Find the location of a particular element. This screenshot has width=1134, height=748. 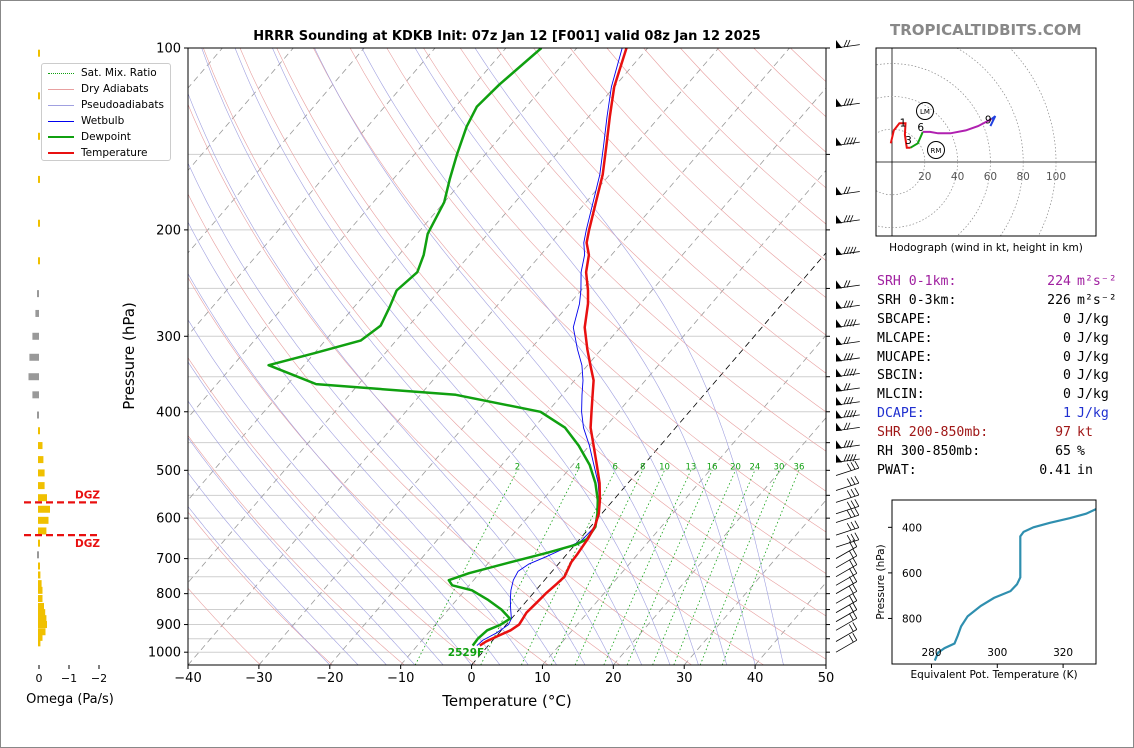

dgz-lines: DGZ DGZ is located at coordinates (62, 519).